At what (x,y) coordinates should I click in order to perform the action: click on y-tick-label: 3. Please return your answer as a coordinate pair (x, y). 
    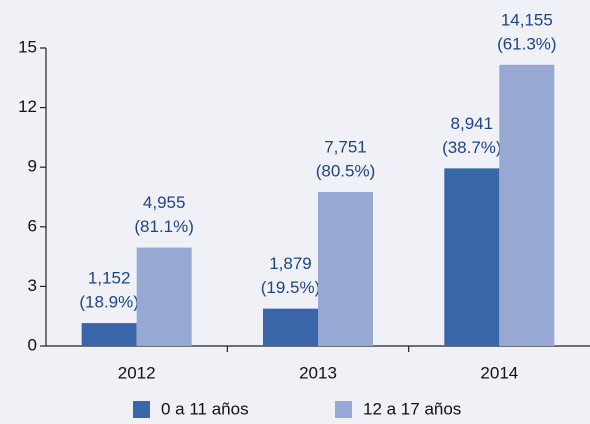
    Looking at the image, I should click on (32, 285).